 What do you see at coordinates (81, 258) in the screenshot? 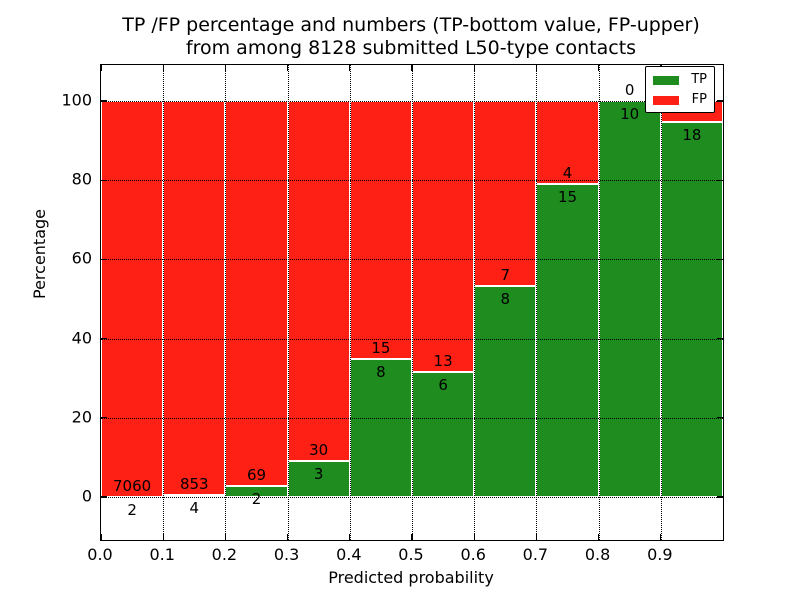
I see `y-tick-label: 60` at bounding box center [81, 258].